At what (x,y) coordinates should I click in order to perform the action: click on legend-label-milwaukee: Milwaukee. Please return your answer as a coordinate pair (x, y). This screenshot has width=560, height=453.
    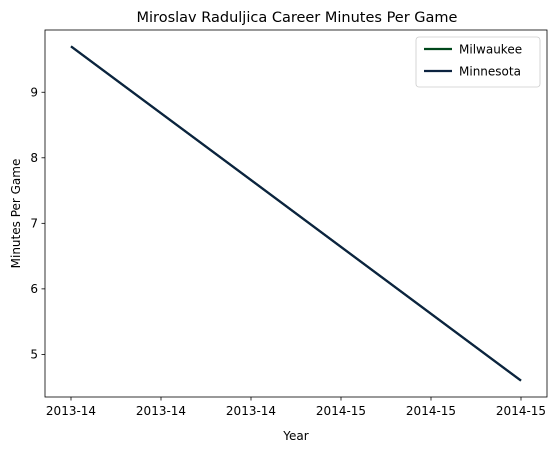
    Looking at the image, I should click on (490, 50).